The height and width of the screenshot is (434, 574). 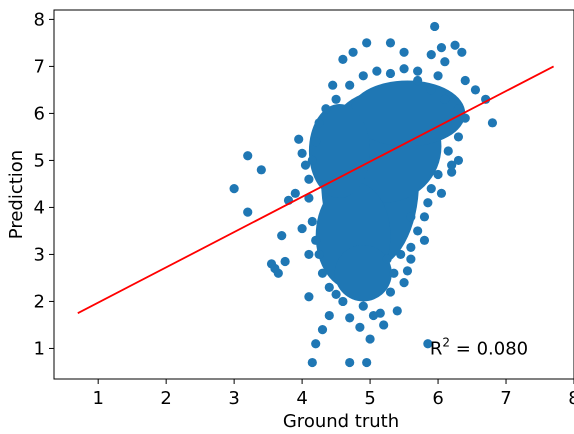 What do you see at coordinates (165, 398) in the screenshot?
I see `x-tick-label: 2` at bounding box center [165, 398].